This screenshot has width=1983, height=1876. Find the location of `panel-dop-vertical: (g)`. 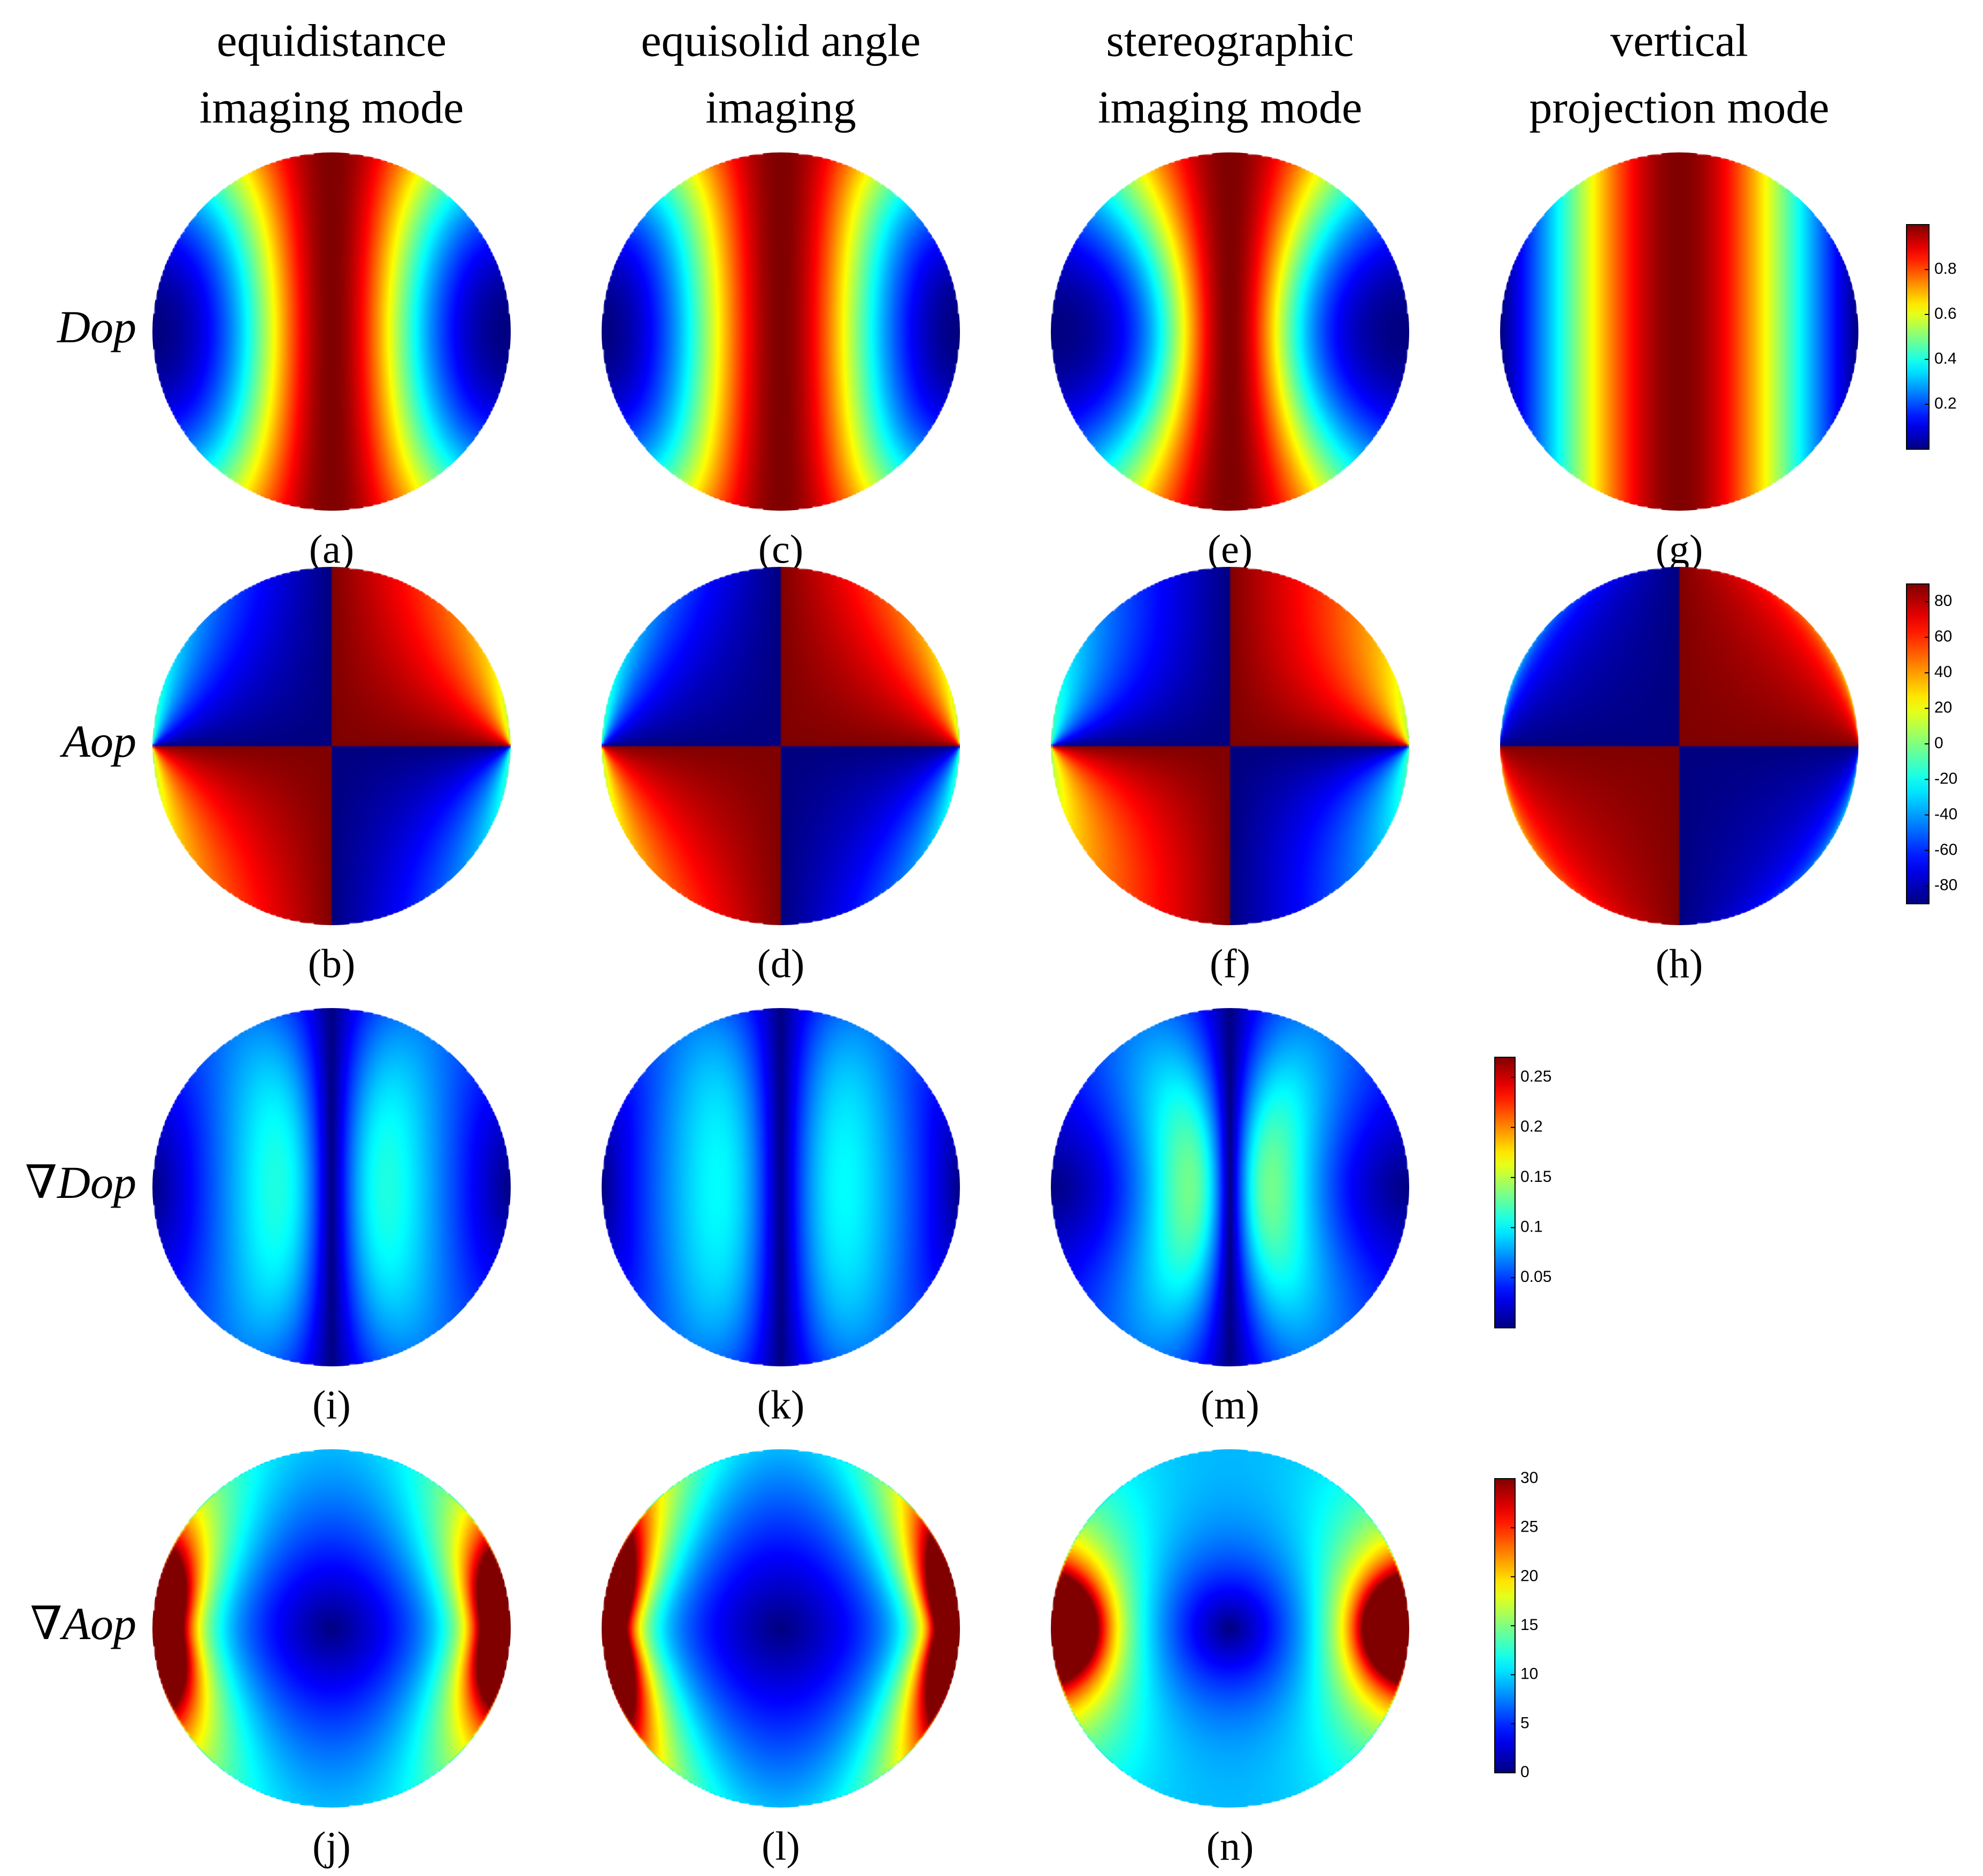

panel-dop-vertical: (g) is located at coordinates (1679, 362).